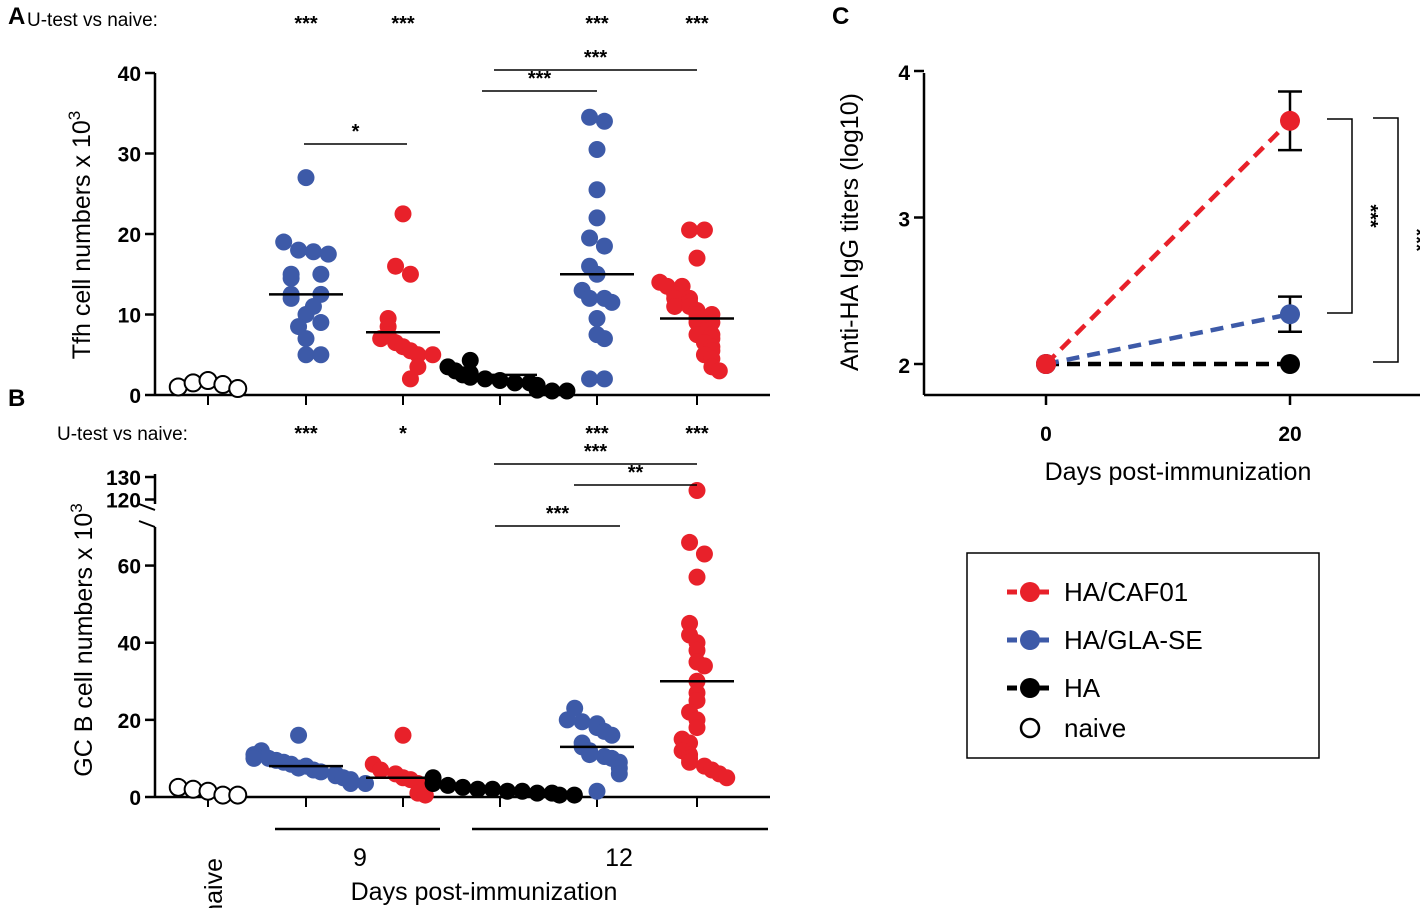  I want to click on y-tick-label: 30, so click(129, 155).